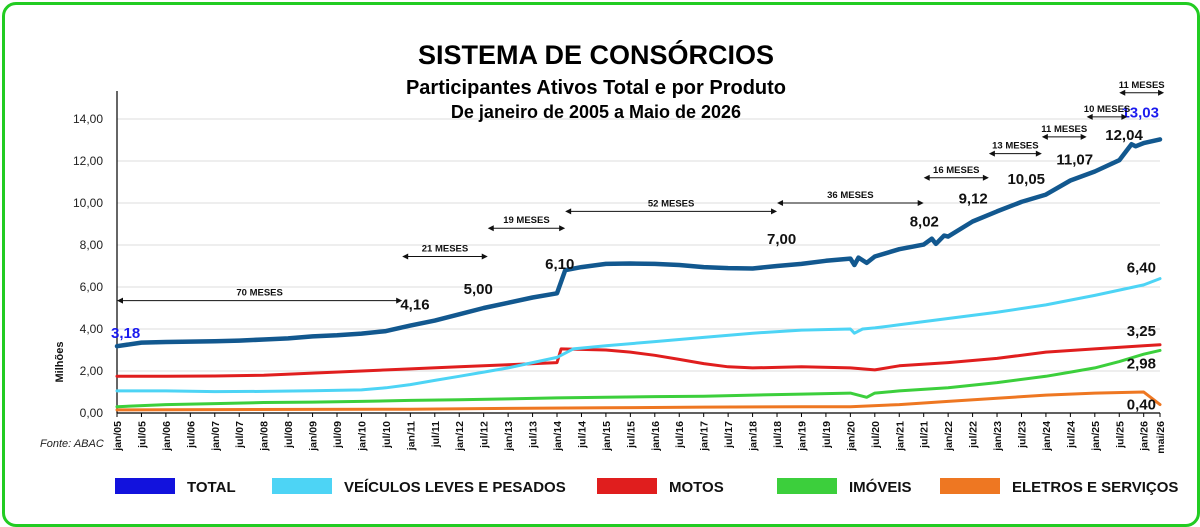  Describe the element at coordinates (460, 436) in the screenshot. I see `x-tick-label: jan/12` at that location.